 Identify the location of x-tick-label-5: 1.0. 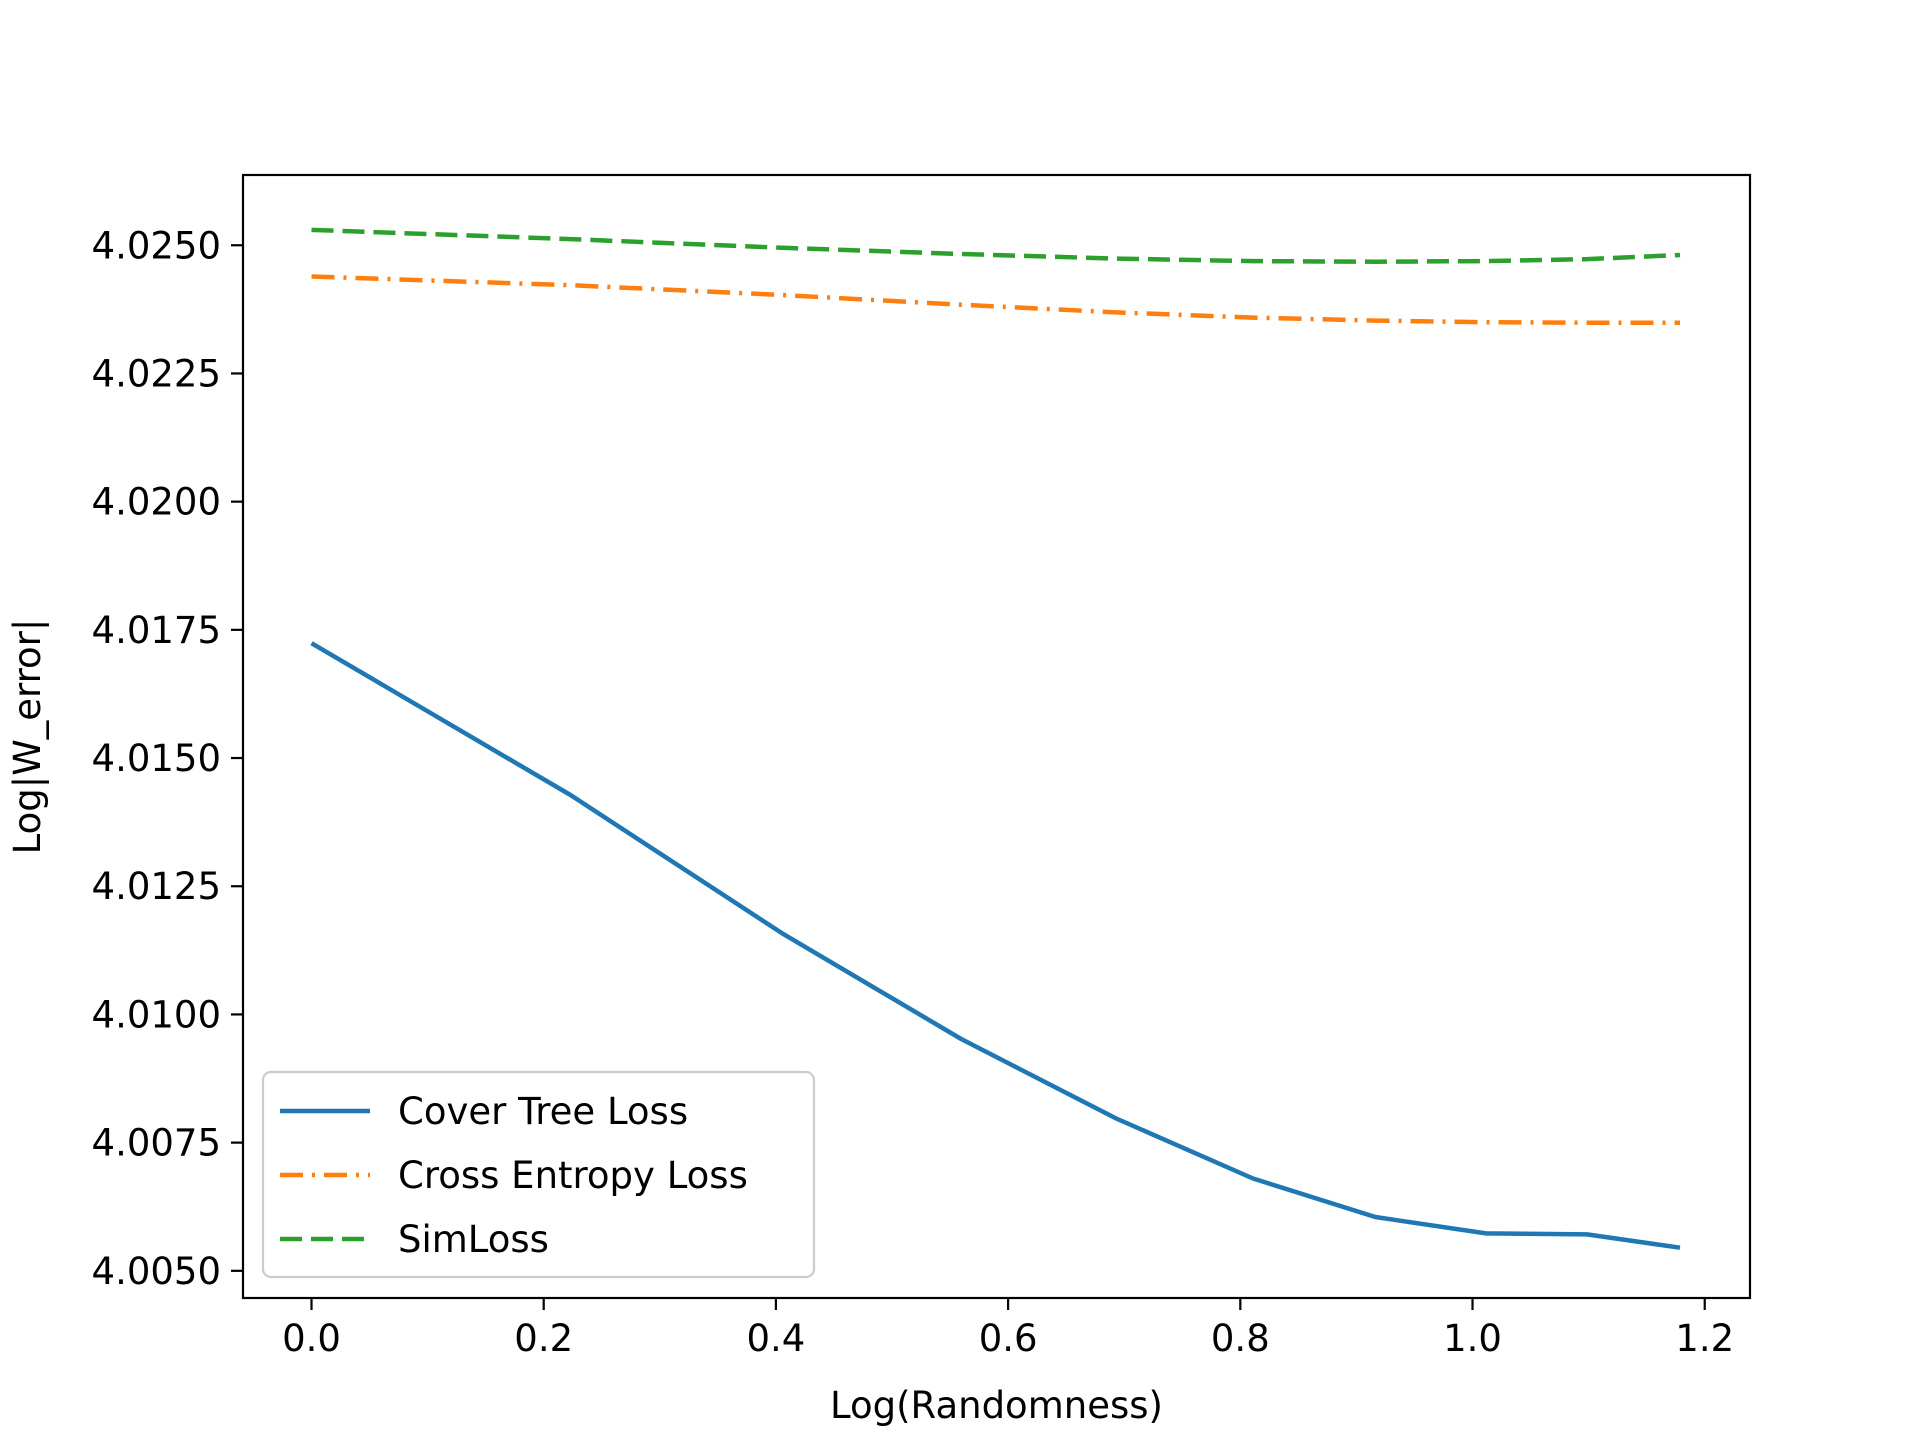
(1472, 1338).